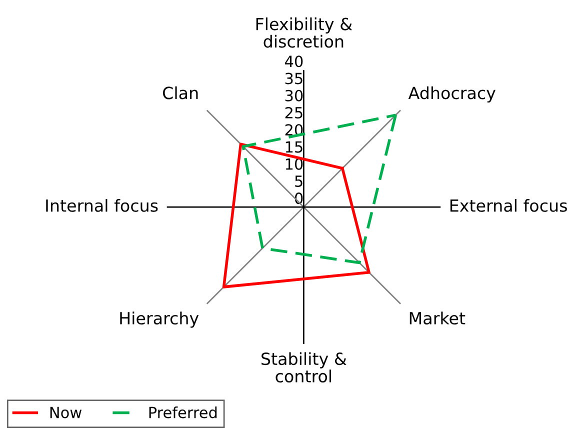 The height and width of the screenshot is (435, 579). I want to click on y-tick-label: 10, so click(294, 164).